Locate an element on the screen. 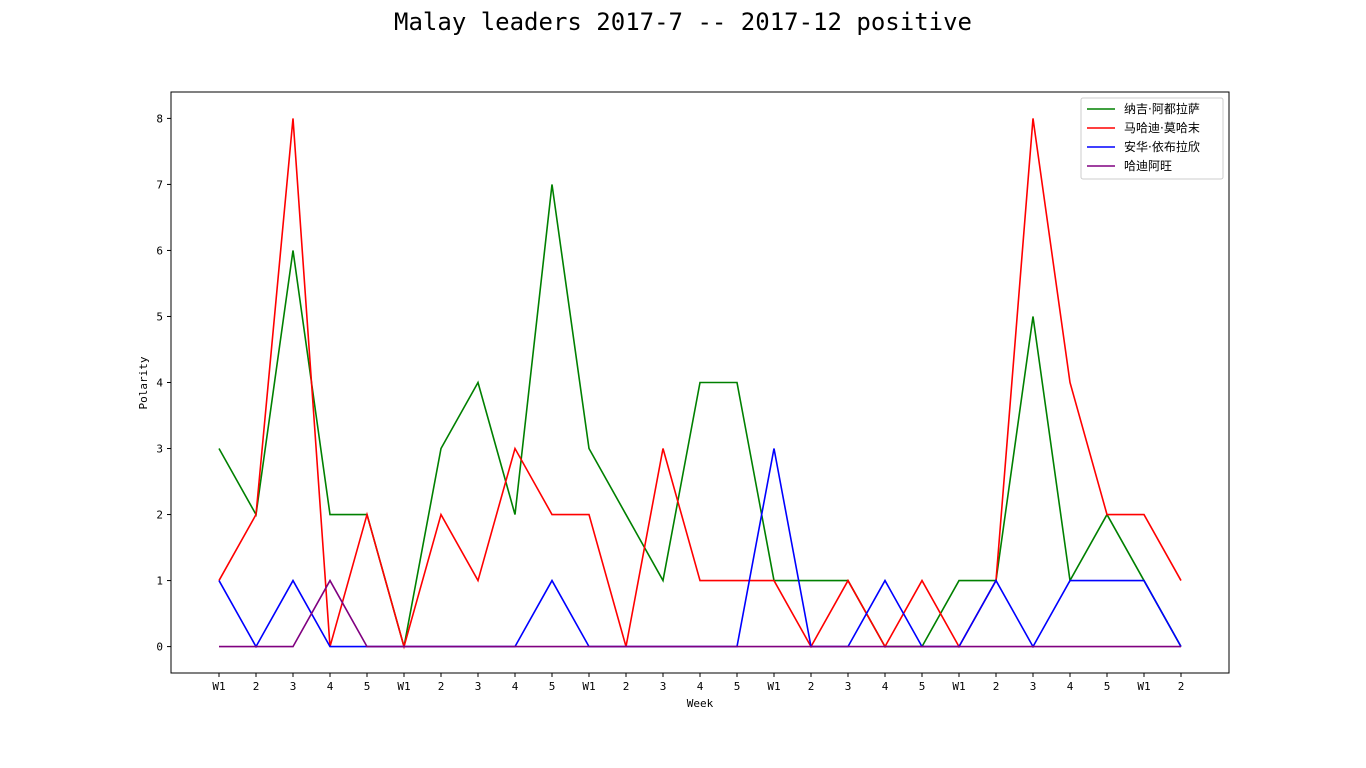  x-axis: W1 2 3 4 5 W1 2 3 4 5 W1 2 3 4 5 W1 2 3 4 5 W1 2 3 4 5 W1 2 is located at coordinates (698, 683).